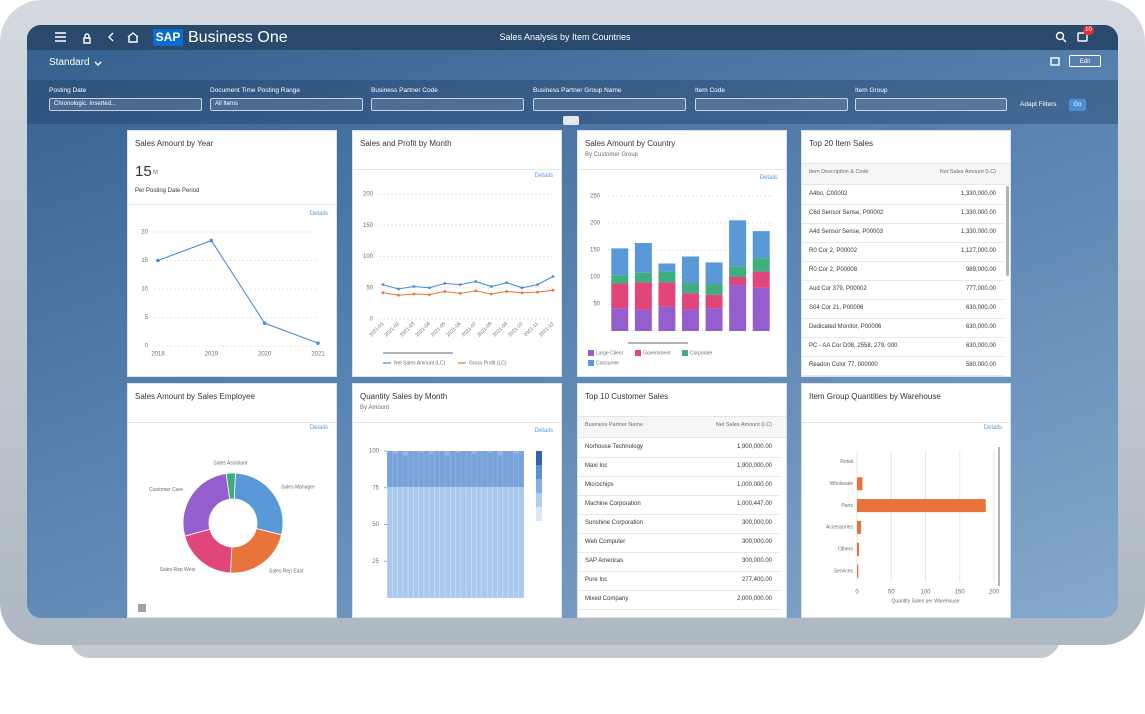 The width and height of the screenshot is (1145, 714). I want to click on notification-icon, so click(1082, 37).